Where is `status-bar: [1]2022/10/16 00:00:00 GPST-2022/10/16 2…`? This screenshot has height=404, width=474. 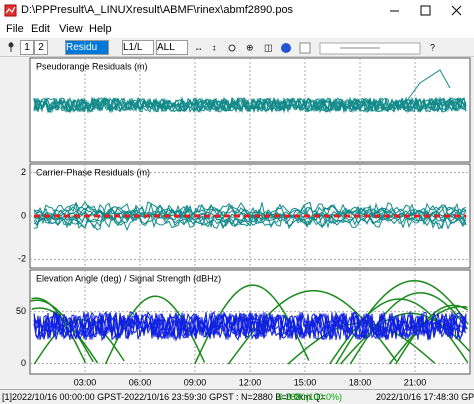
status-bar: [1]2022/10/16 00:00:00 GPST-2022/10/16 2… is located at coordinates (237, 396).